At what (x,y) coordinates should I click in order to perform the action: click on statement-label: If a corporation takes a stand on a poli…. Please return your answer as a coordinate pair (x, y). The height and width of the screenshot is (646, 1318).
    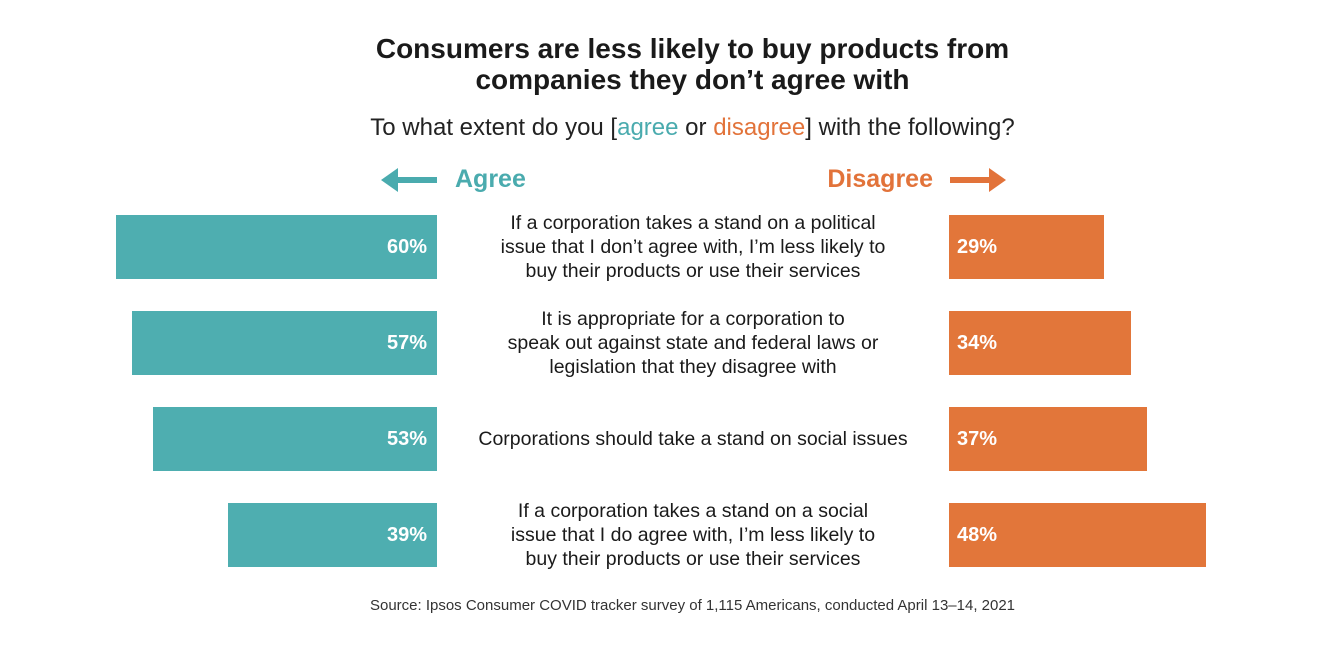
    Looking at the image, I should click on (693, 247).